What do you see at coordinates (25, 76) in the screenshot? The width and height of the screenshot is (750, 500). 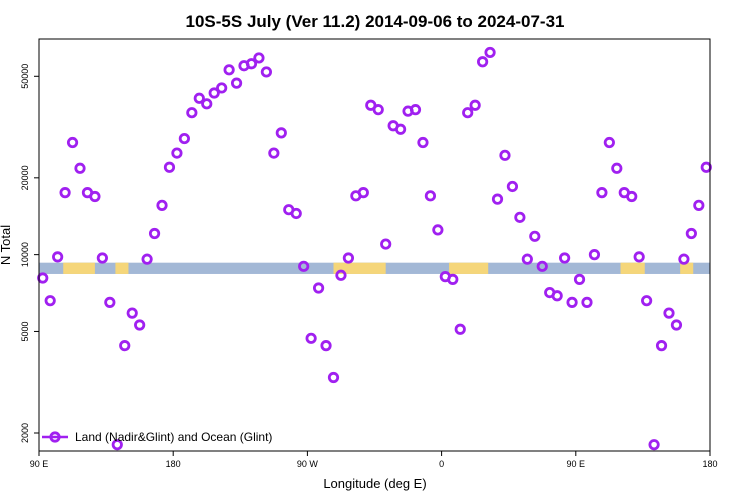 I see `y-tick-label: 50000` at bounding box center [25, 76].